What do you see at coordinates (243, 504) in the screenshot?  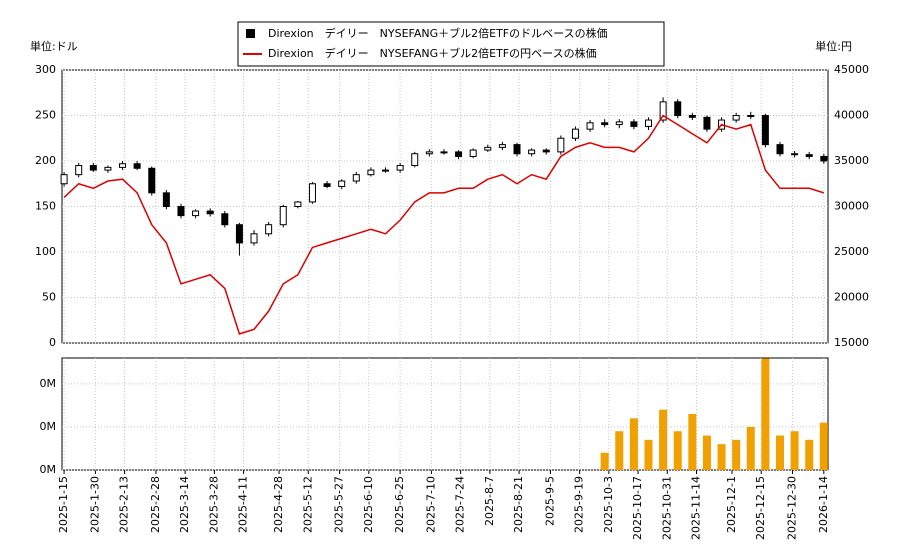 I see `x-tick-label: 2025-4-11` at bounding box center [243, 504].